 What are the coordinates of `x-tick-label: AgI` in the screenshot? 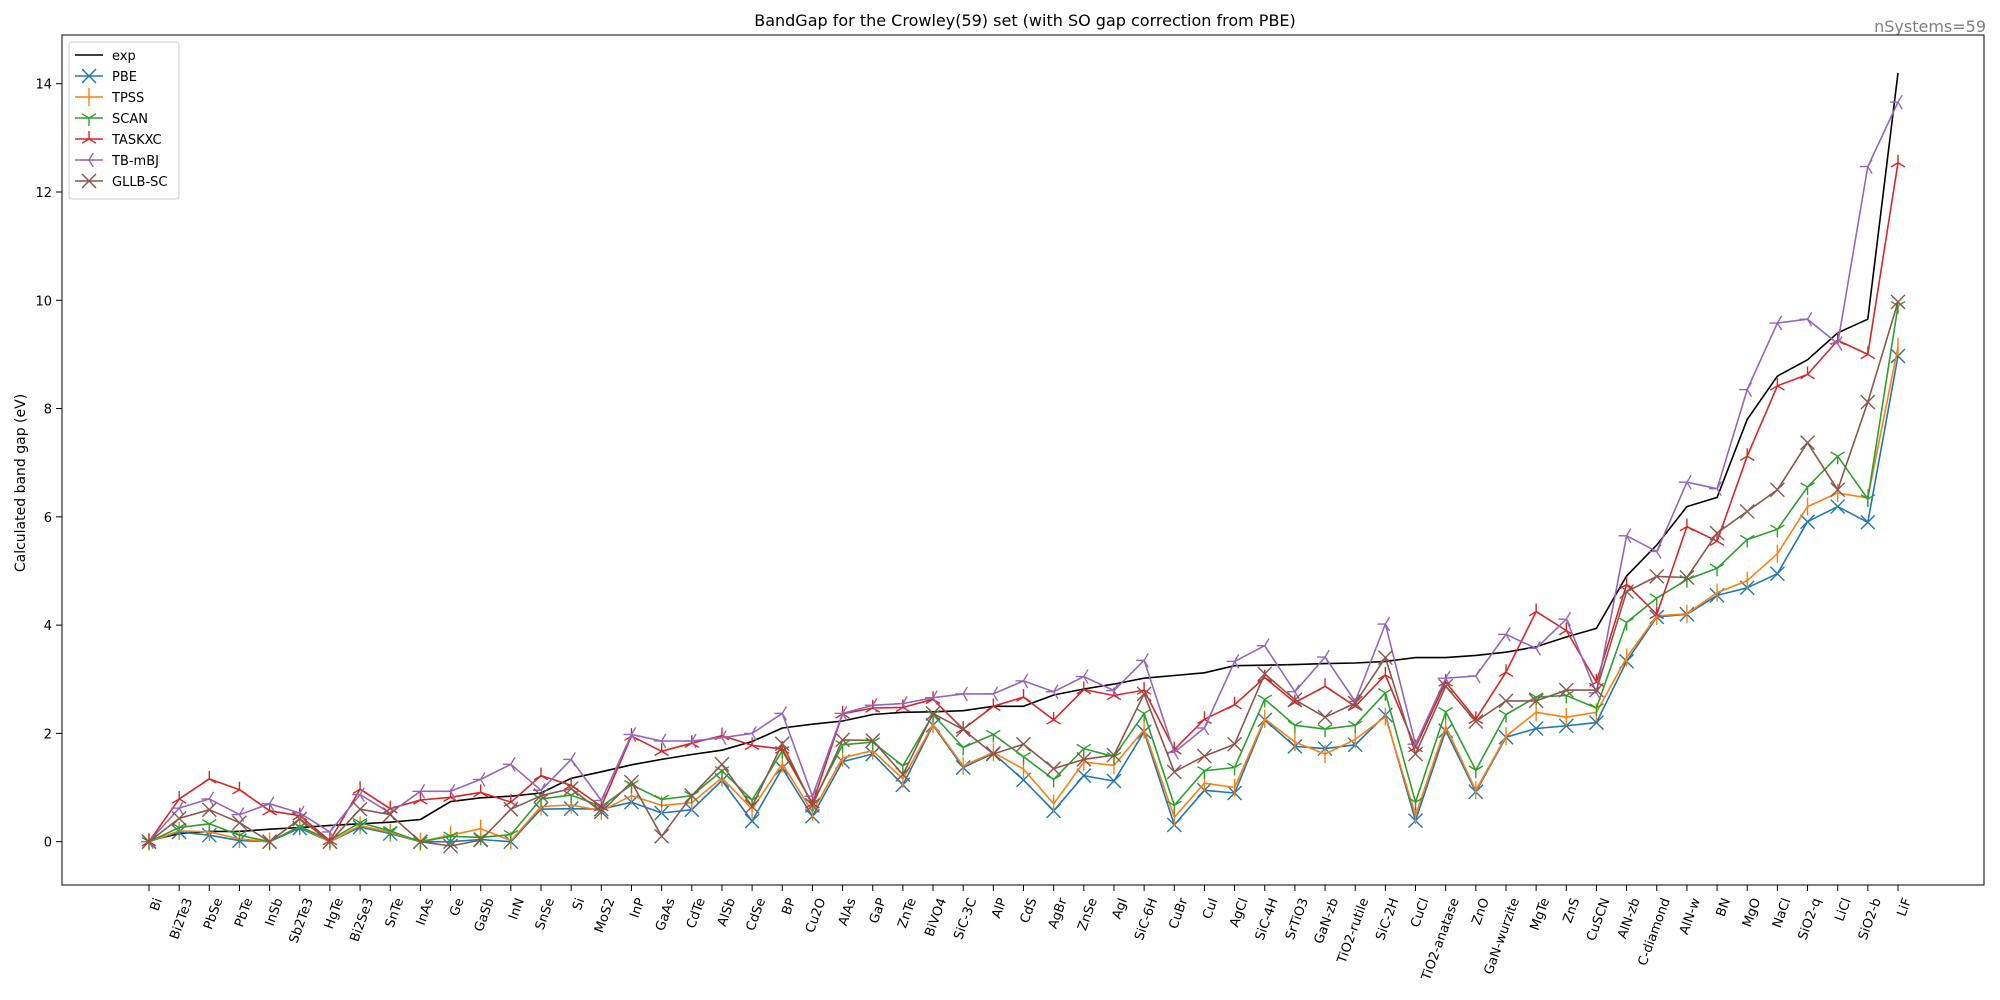 It's located at (1120, 908).